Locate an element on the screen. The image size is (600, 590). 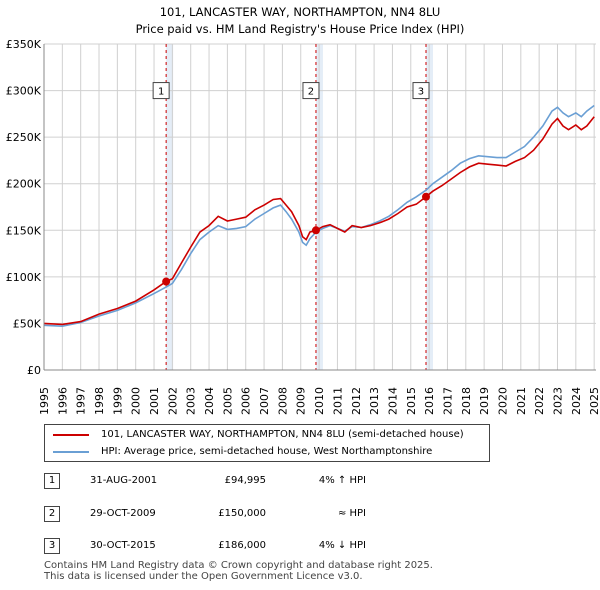
x-tick-label: 2014 is located at coordinates (392, 401).